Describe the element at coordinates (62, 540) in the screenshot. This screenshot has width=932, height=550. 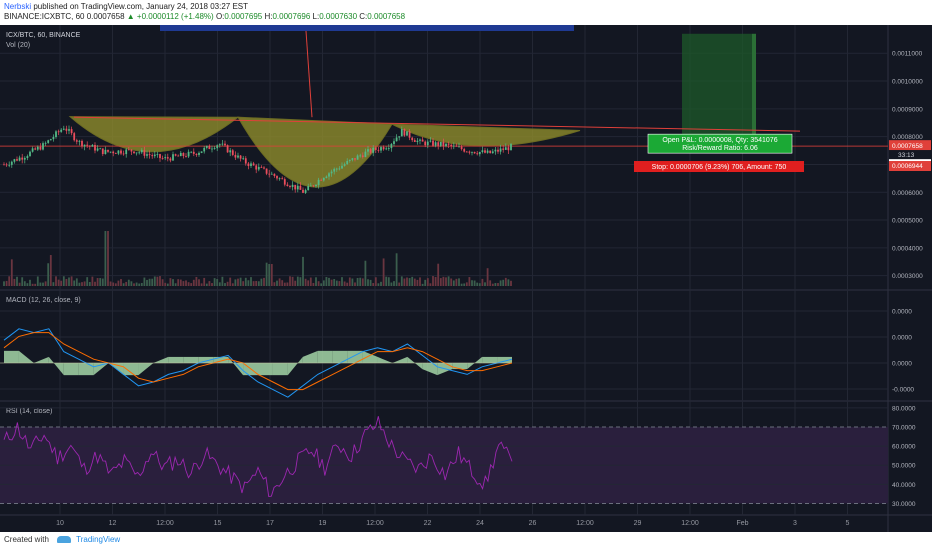
I see `footer: Created with TradingView` at that location.